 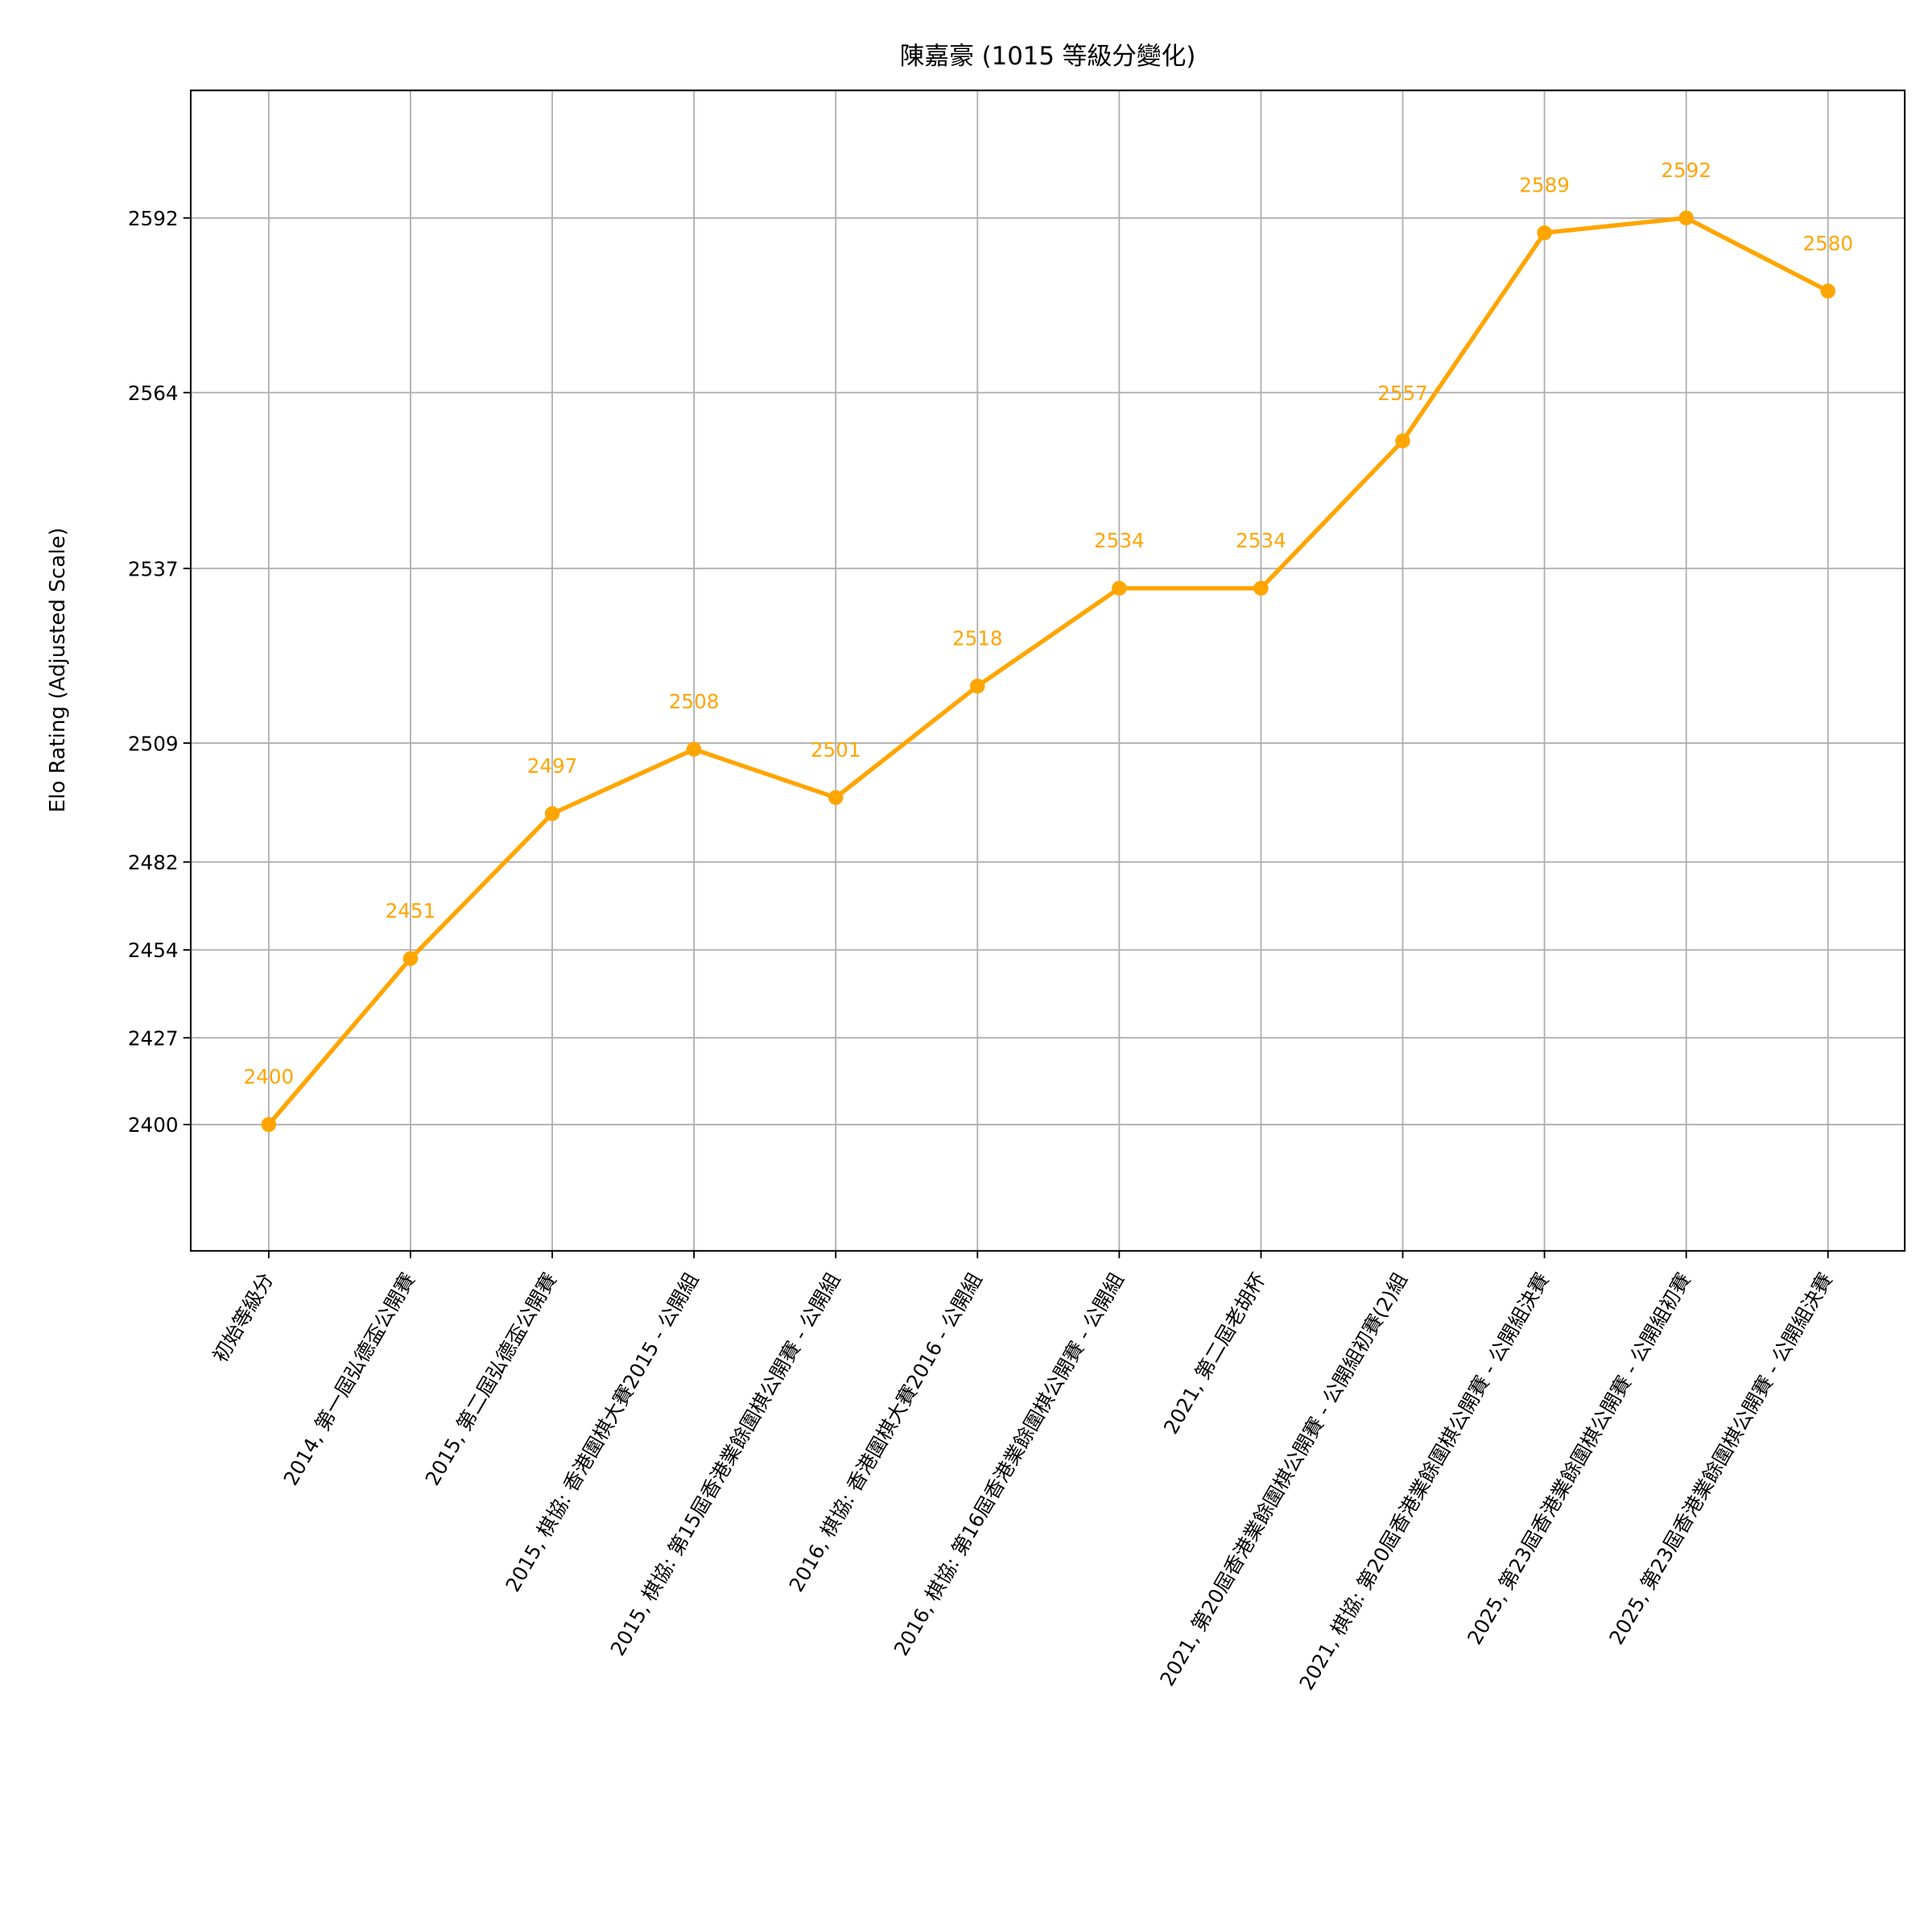 What do you see at coordinates (1283, 1479) in the screenshot?
I see `x-tick-label: 2021, 第20屆香港業餘圍棋公開賽 - 公開組初賽(2)組` at bounding box center [1283, 1479].